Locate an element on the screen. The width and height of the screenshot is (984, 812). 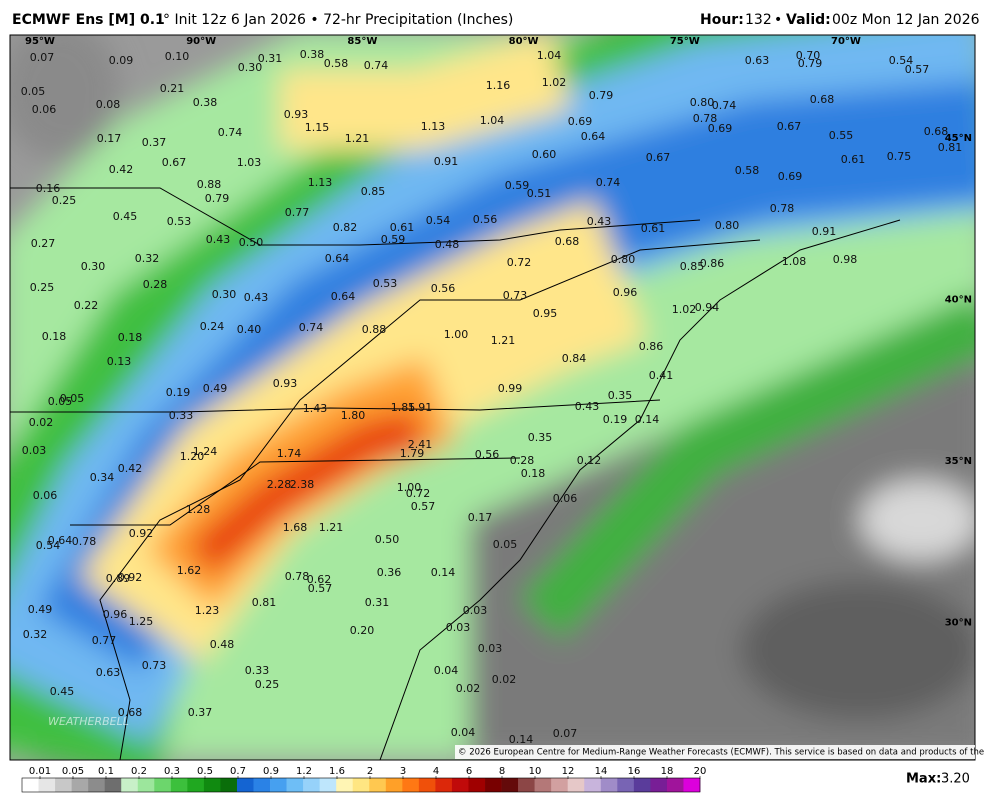
point-value: 0.81 is located at coordinates (950, 147).